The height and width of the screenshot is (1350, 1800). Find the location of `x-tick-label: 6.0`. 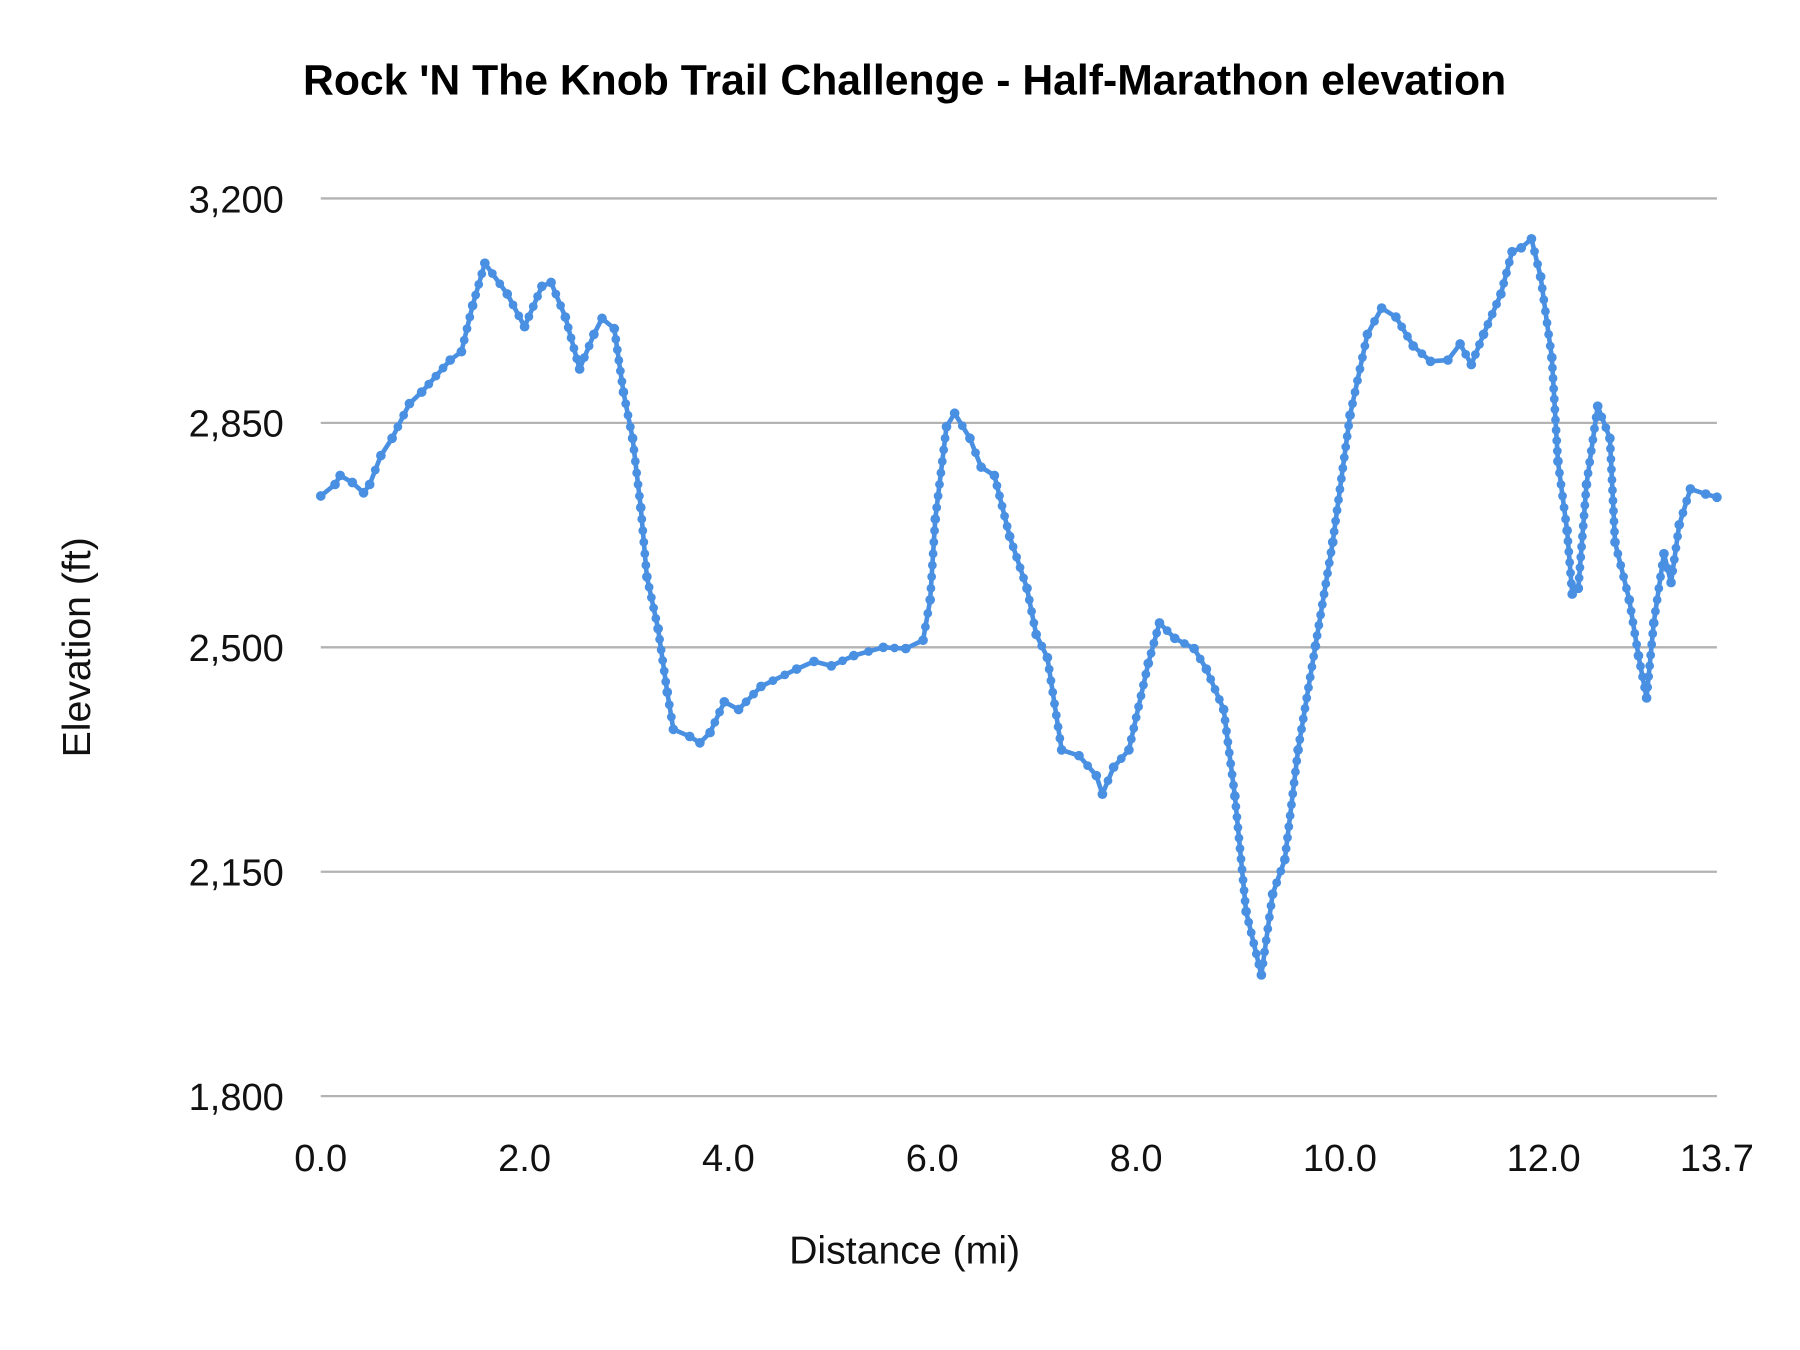

x-tick-label: 6.0 is located at coordinates (932, 1159).